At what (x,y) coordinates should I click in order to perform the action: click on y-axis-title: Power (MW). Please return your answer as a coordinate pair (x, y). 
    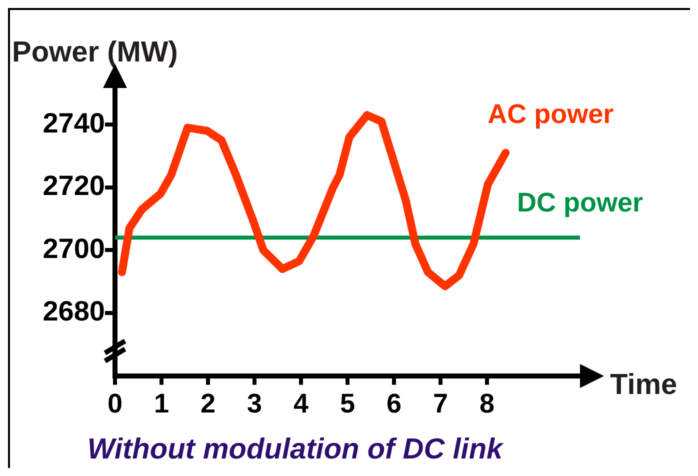
    Looking at the image, I should click on (95, 52).